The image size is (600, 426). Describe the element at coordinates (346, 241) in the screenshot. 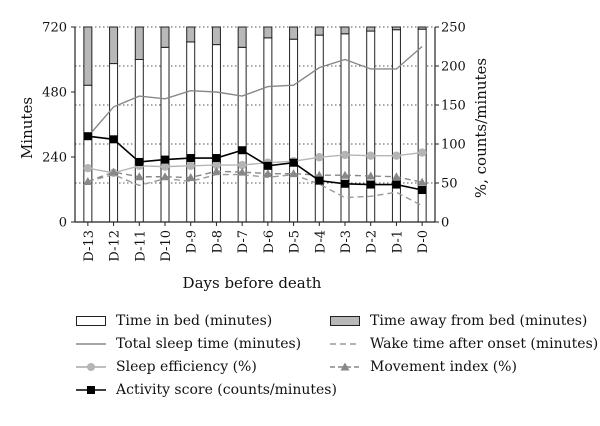

I see `x-tick-label: D-3` at that location.